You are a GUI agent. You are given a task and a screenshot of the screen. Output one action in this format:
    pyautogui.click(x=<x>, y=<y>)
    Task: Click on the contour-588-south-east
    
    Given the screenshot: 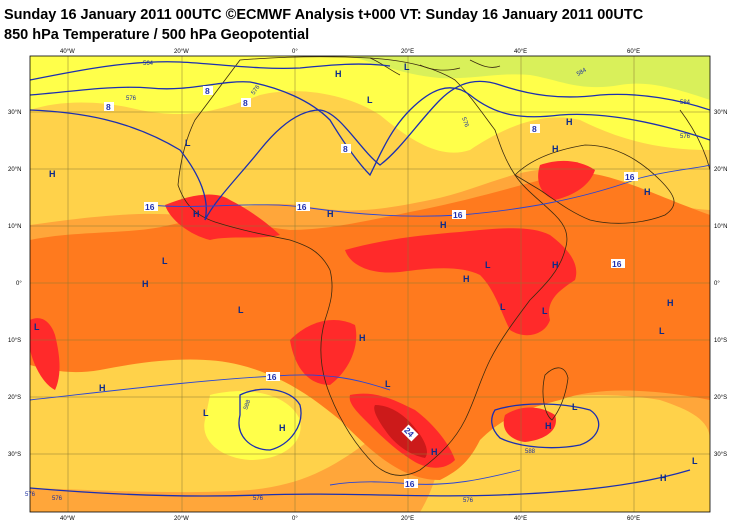 What is the action you would take?
    pyautogui.click(x=545, y=426)
    